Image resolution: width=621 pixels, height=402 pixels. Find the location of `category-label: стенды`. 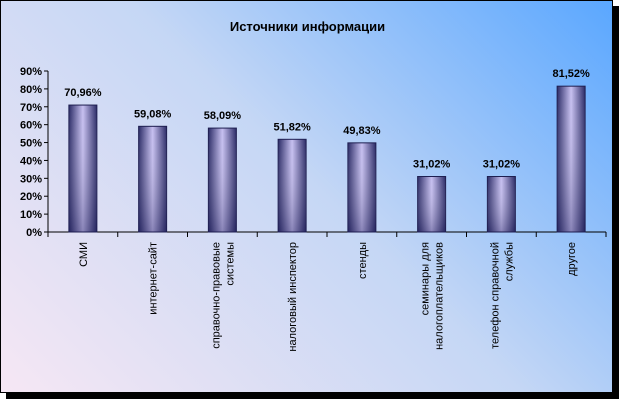

category-label: стенды is located at coordinates (363, 260).